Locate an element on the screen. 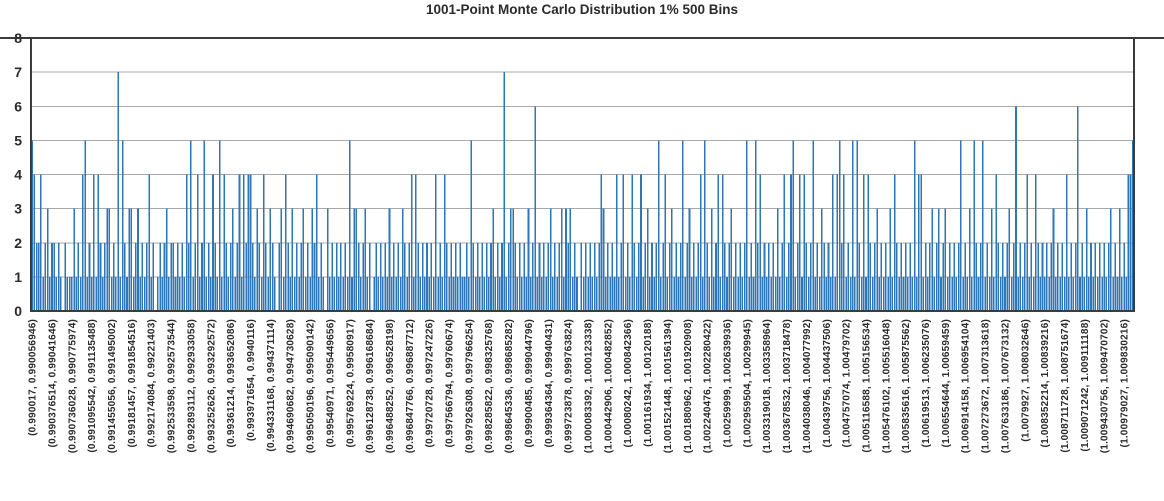  y-tick-label: 1 is located at coordinates (18, 277).